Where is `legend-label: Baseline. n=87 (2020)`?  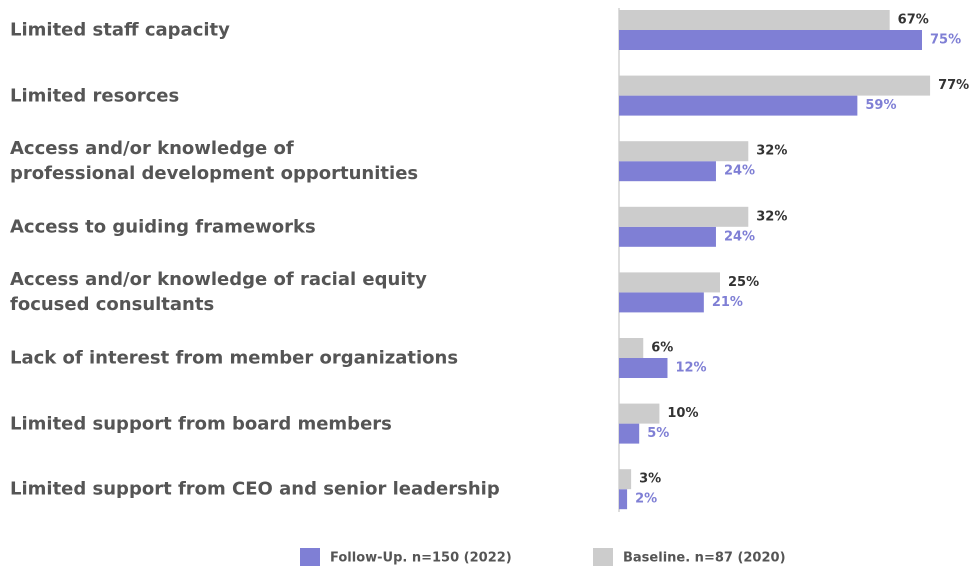 legend-label: Baseline. n=87 (2020) is located at coordinates (704, 558).